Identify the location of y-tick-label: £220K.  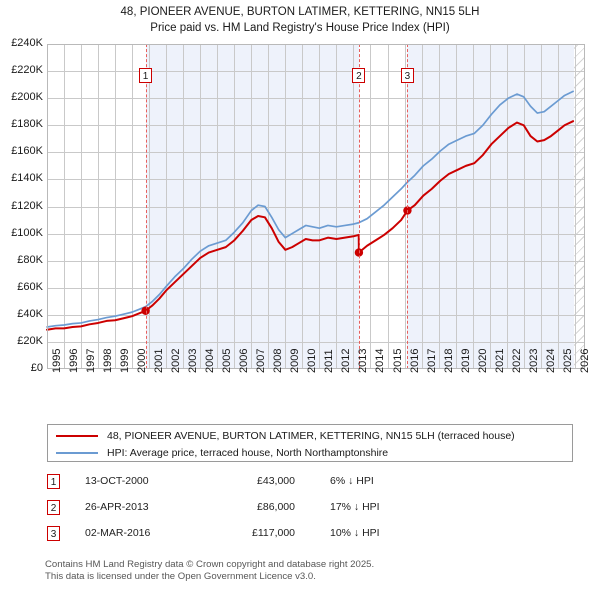
(27, 70).